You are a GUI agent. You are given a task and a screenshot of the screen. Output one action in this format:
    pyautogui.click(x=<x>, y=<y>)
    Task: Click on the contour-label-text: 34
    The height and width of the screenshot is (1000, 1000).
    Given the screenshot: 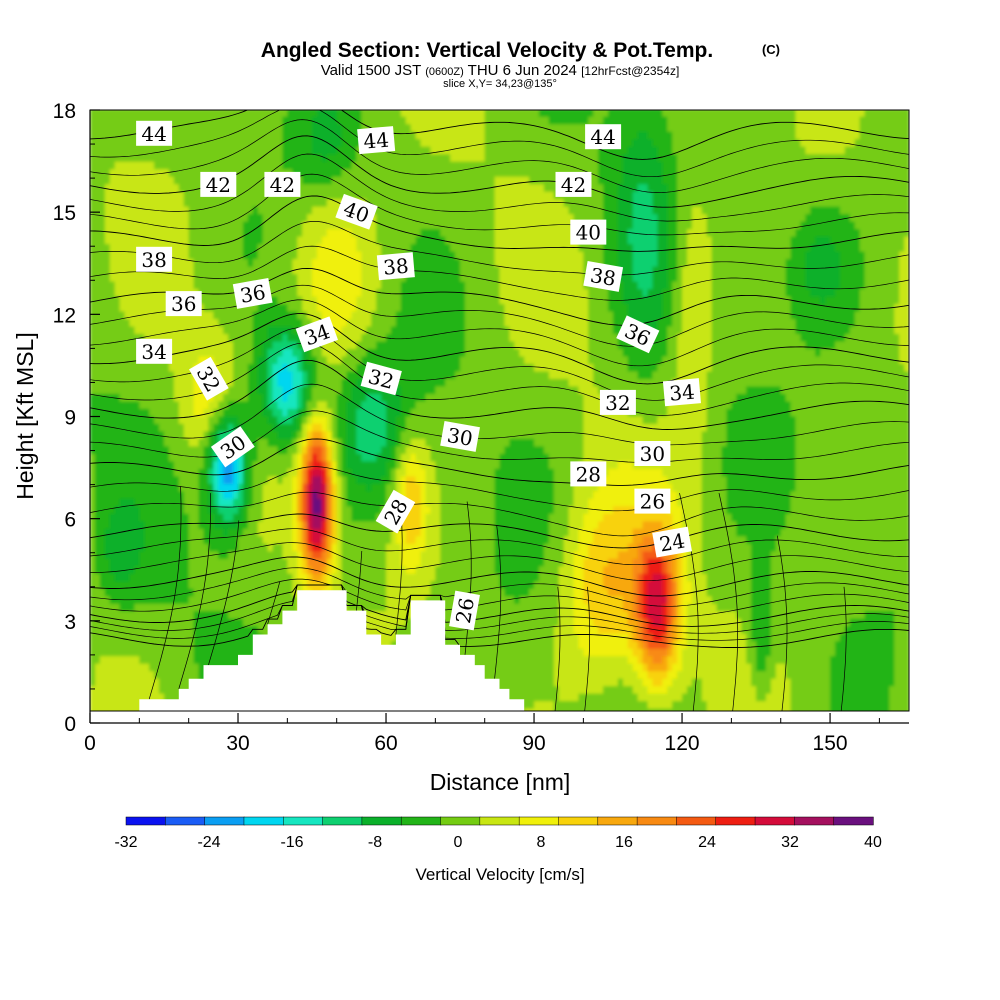 What is the action you would take?
    pyautogui.click(x=153, y=352)
    